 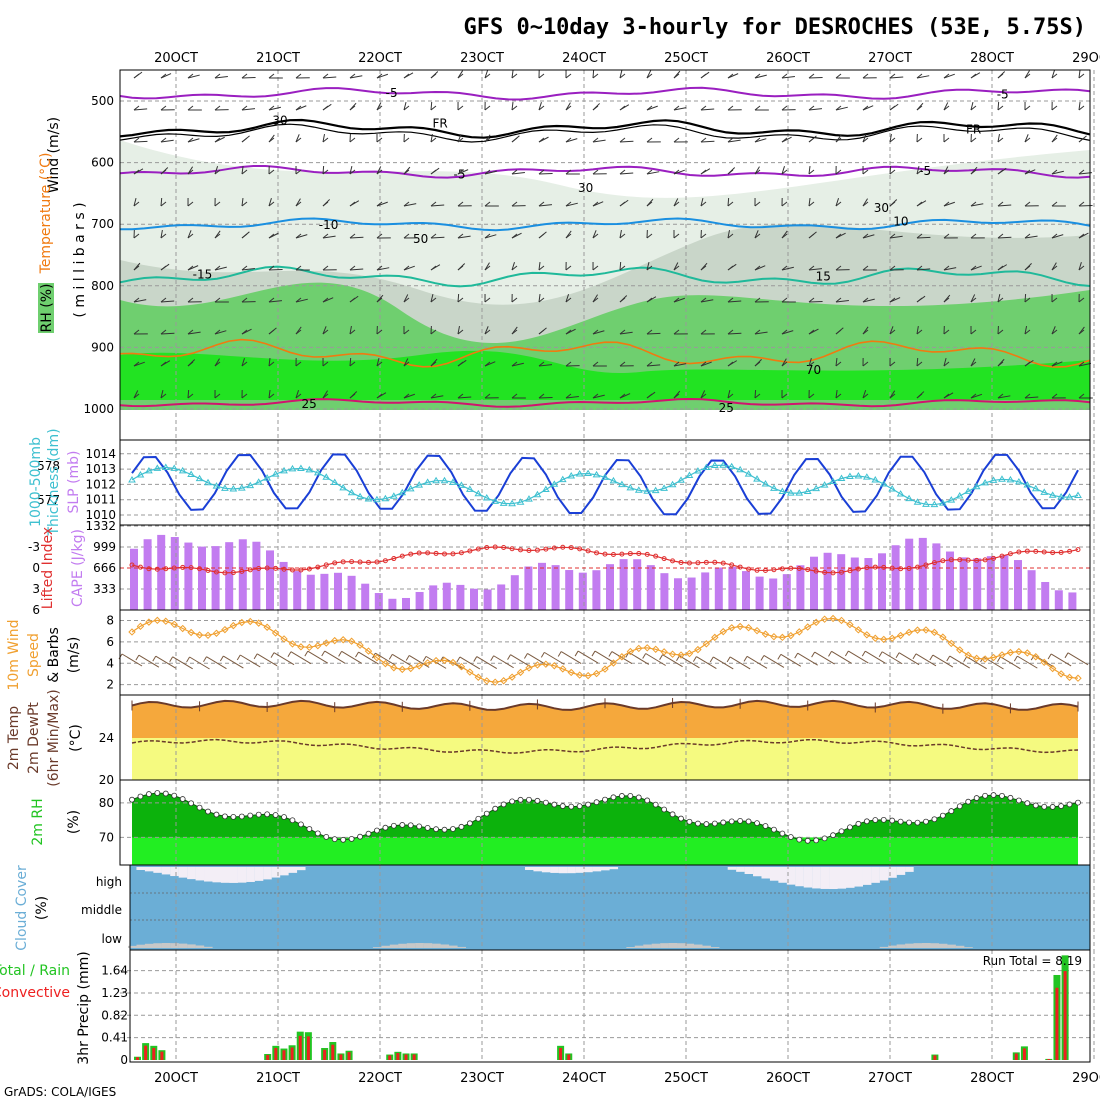 I want to click on ylabel-thickness-unit: Thickness (dm), so click(x=54, y=482).